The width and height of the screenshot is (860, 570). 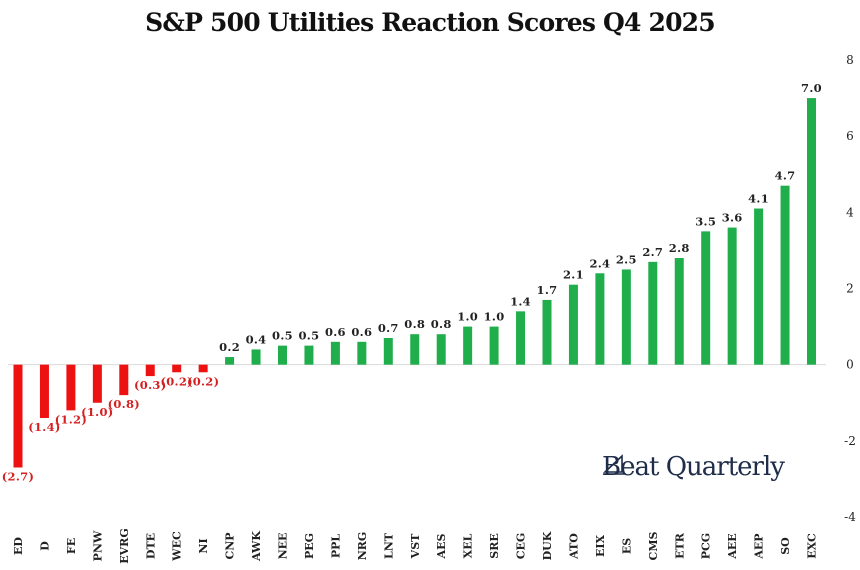 I want to click on x-tick-label: EIX, so click(x=600, y=546).